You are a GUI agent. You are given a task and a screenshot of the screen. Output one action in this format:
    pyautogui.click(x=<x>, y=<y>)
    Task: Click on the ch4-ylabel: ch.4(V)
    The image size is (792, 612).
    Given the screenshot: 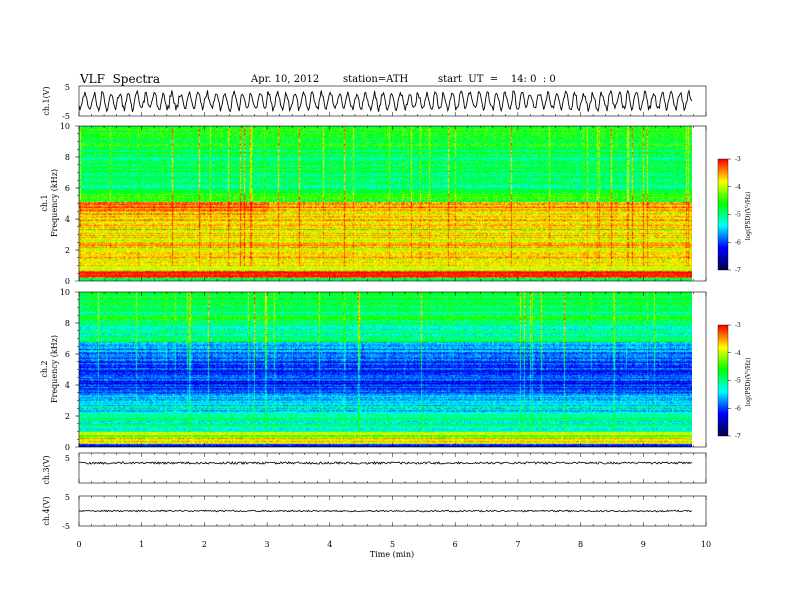 What is the action you would take?
    pyautogui.click(x=46, y=510)
    